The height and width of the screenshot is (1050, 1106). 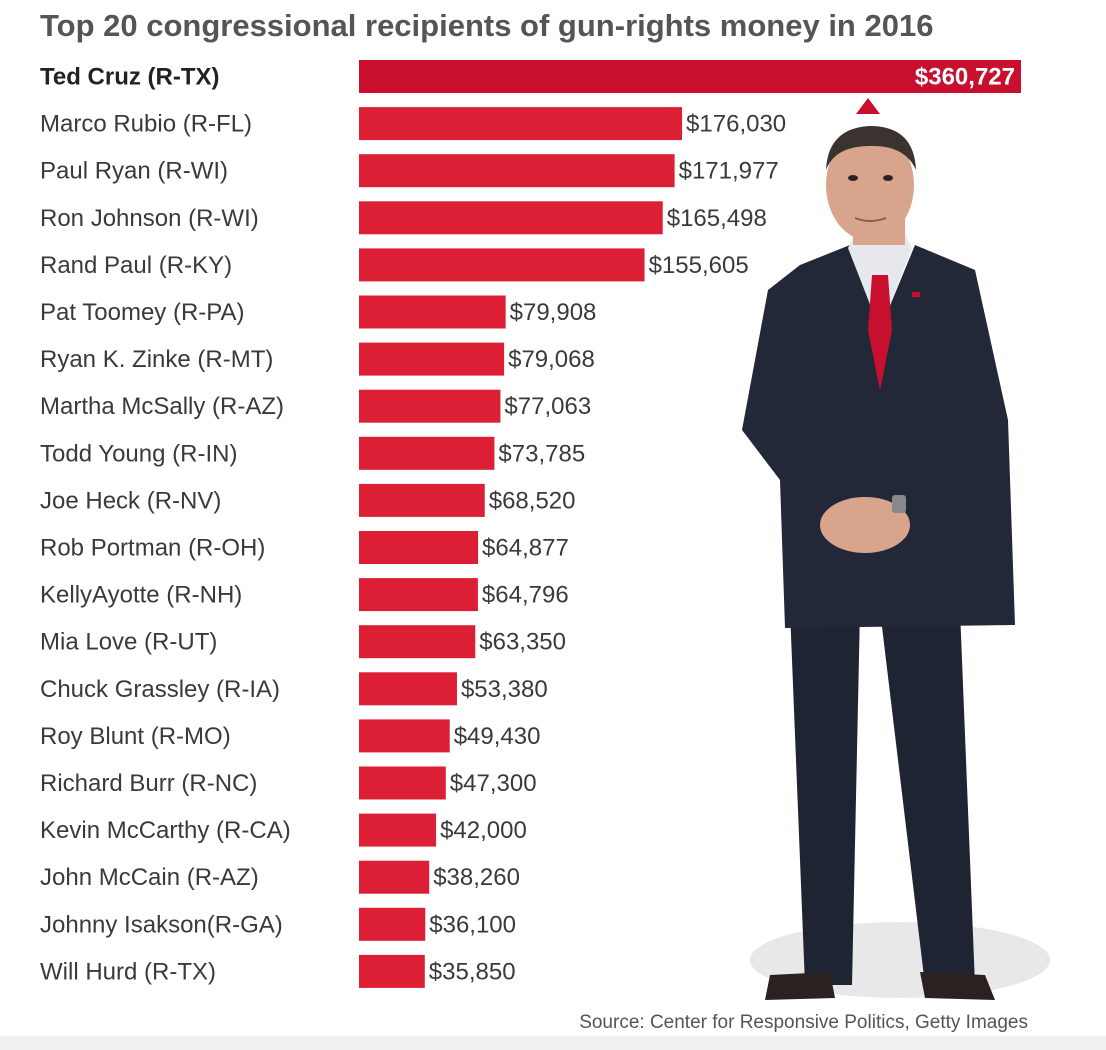 I want to click on category-label: Roy Blunt (R-MO), so click(x=135, y=736).